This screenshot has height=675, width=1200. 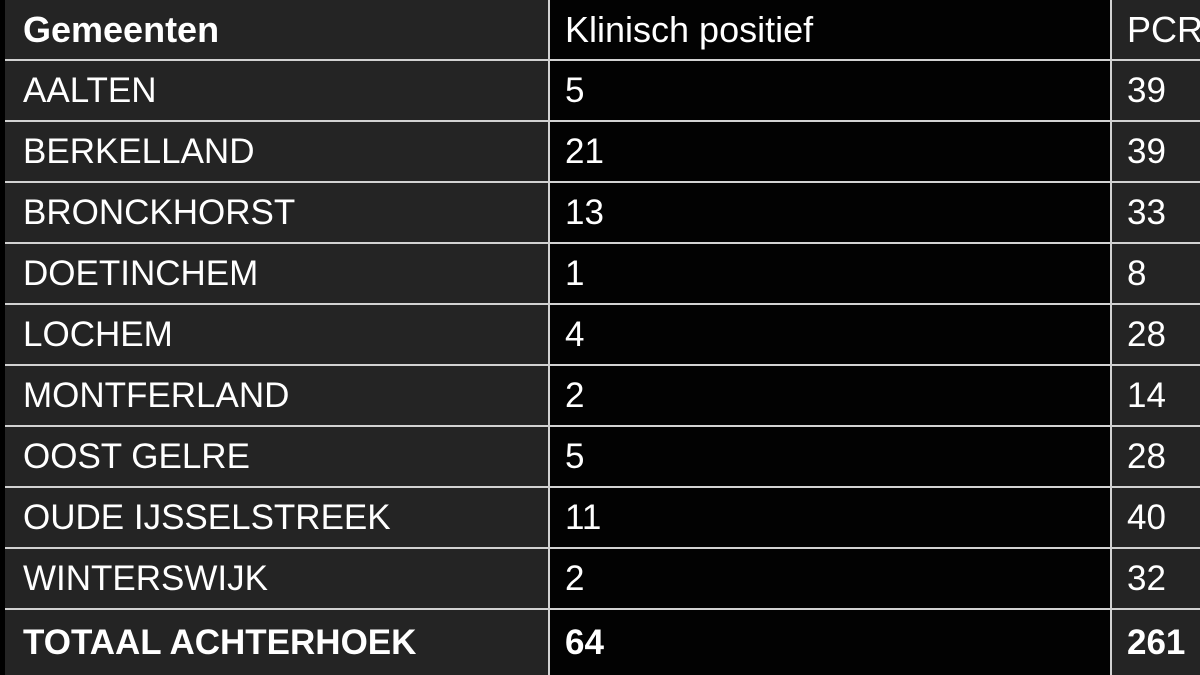 What do you see at coordinates (1155, 641) in the screenshot?
I see `cell-total-pcr: 261` at bounding box center [1155, 641].